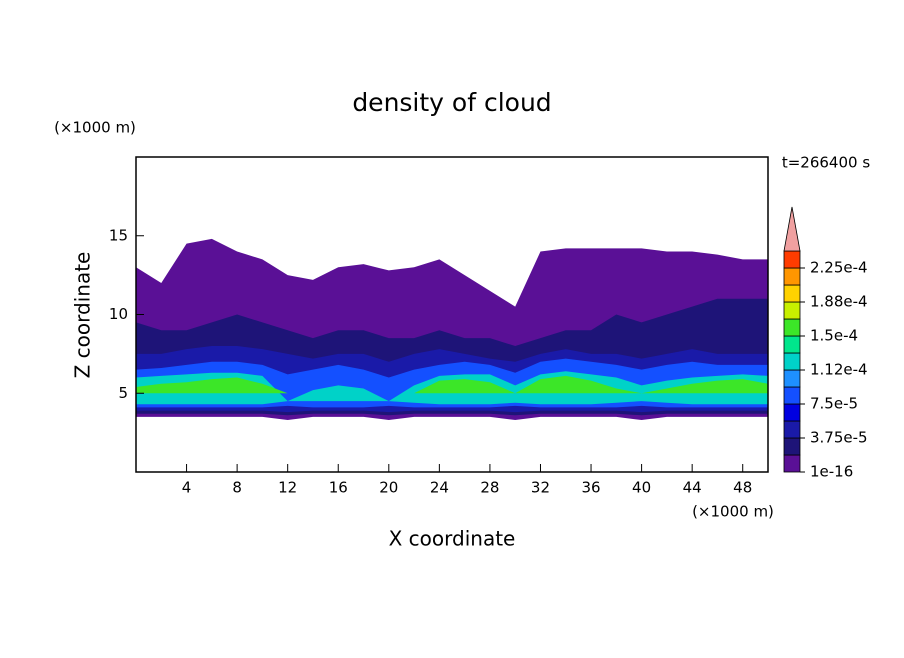  I want to click on colorbar-extend, so click(792, 229).